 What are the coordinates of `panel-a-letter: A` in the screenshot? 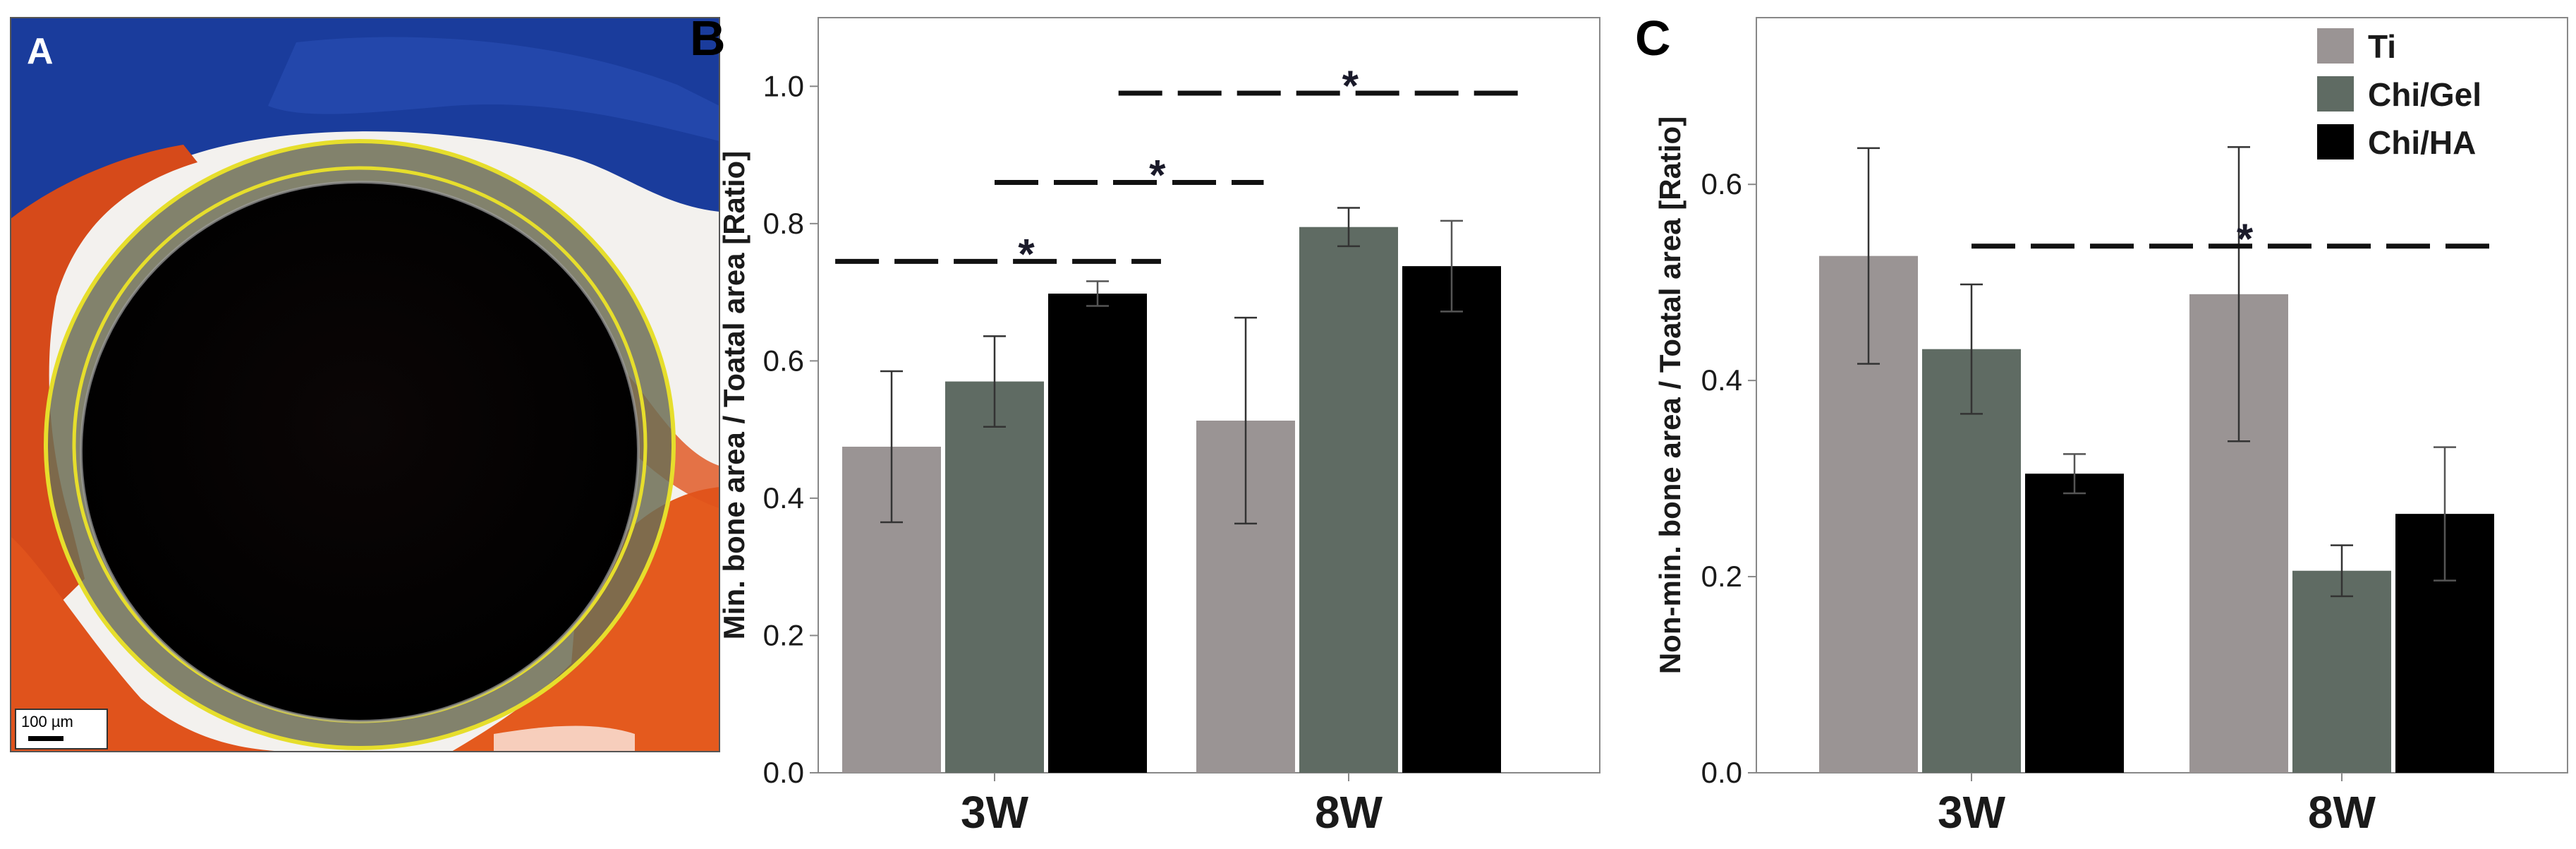 It's located at (40, 51).